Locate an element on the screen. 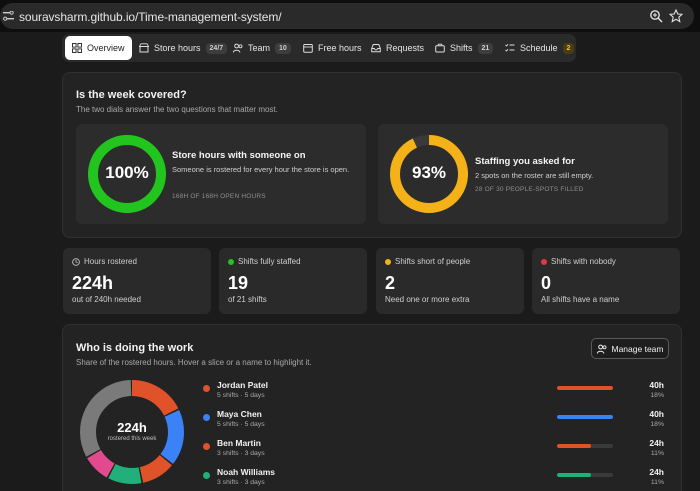  stat-label-row: Shifts fully staffed is located at coordinates (264, 261).